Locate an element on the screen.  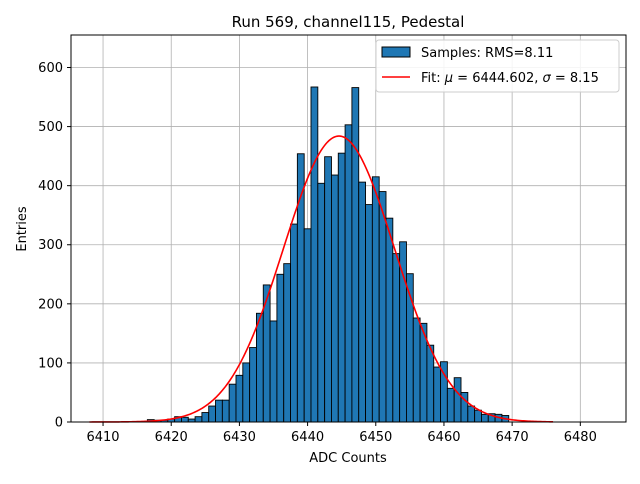
y-tick-label: 0 is located at coordinates (59, 423).